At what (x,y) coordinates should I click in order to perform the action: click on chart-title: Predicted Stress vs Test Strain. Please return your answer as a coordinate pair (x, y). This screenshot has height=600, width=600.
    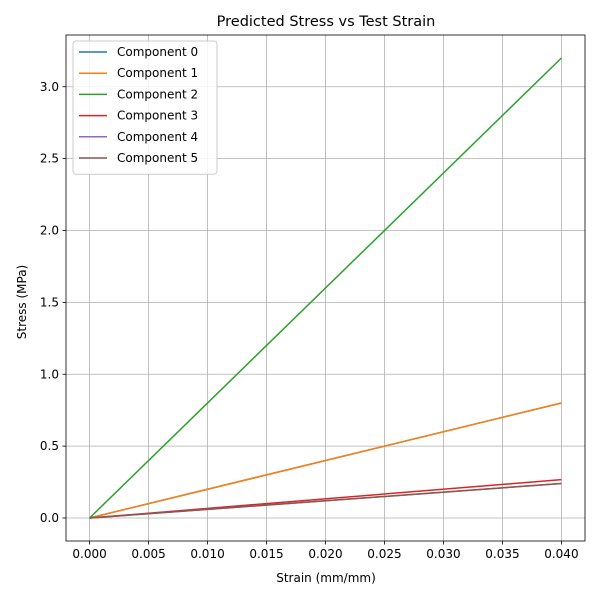
    Looking at the image, I should click on (326, 22).